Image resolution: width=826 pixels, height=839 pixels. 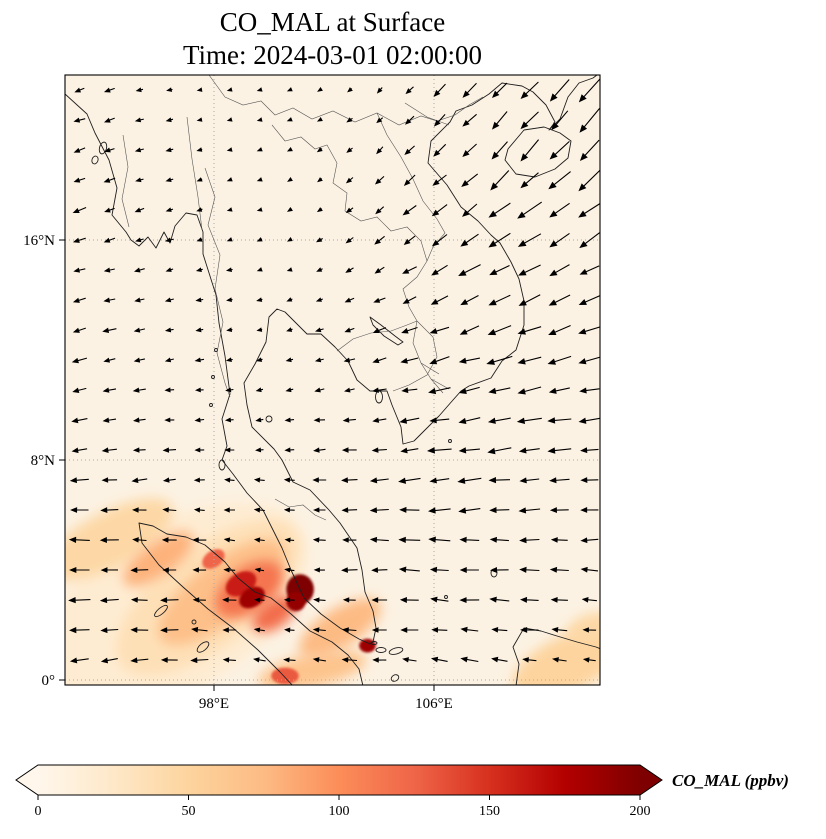 I want to click on colorbar-tick-label: 200, so click(x=640, y=811).